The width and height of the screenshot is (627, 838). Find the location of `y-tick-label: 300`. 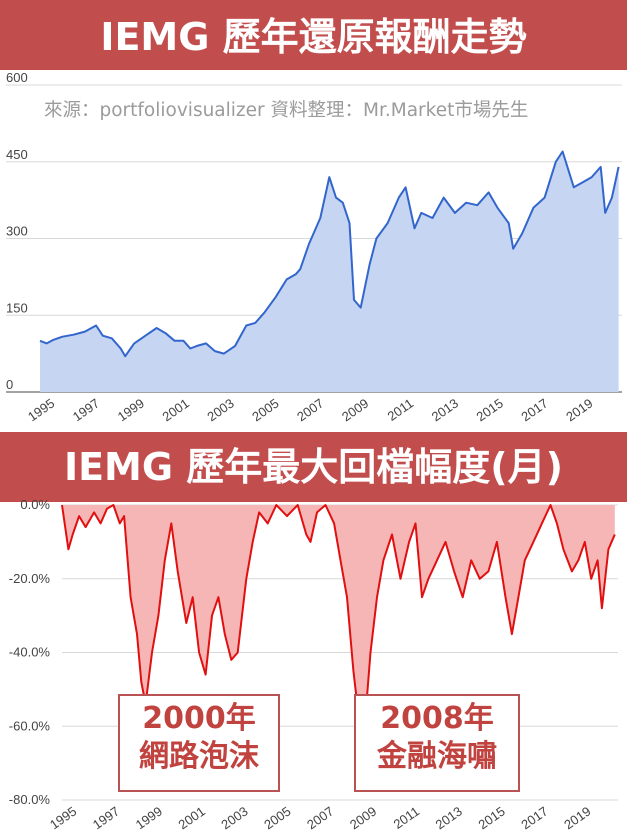

y-tick-label: 300 is located at coordinates (17, 231).